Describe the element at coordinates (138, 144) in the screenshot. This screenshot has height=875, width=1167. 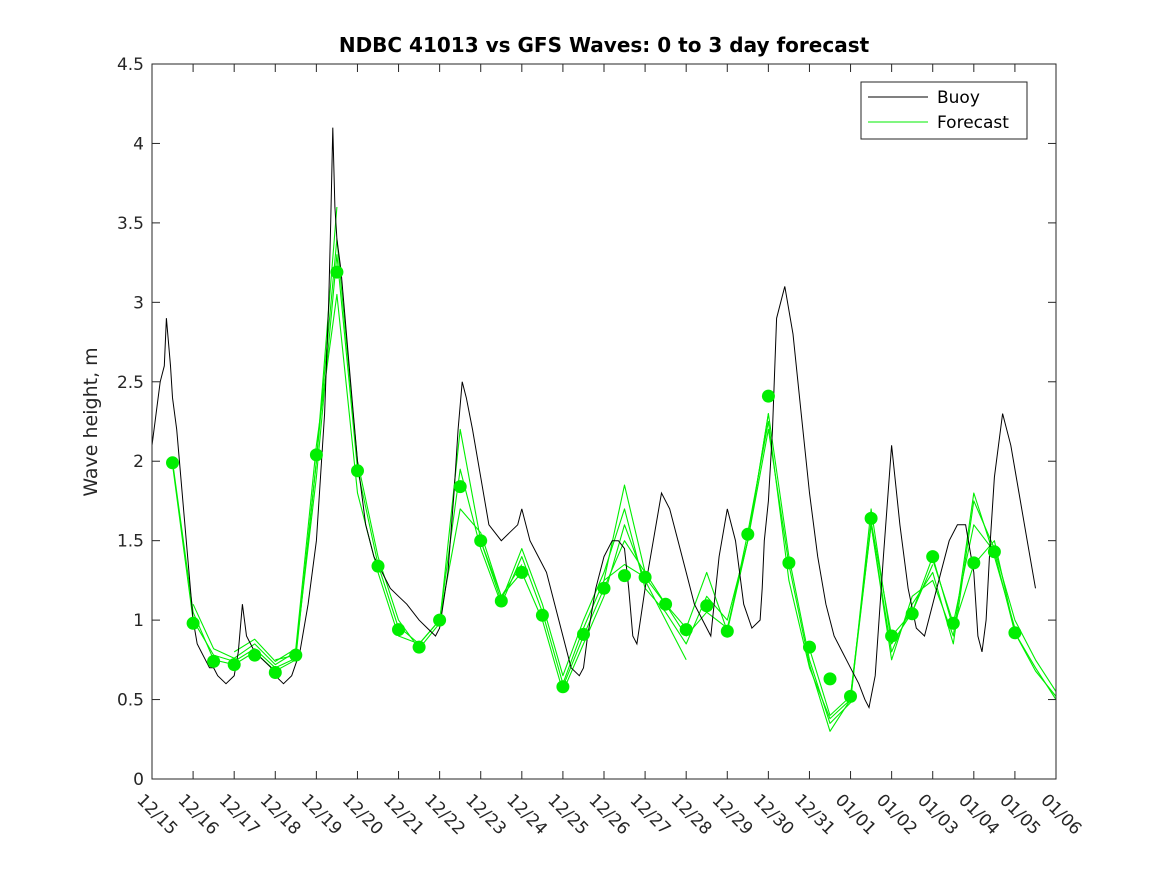
I see `y-tick-label: 4` at that location.